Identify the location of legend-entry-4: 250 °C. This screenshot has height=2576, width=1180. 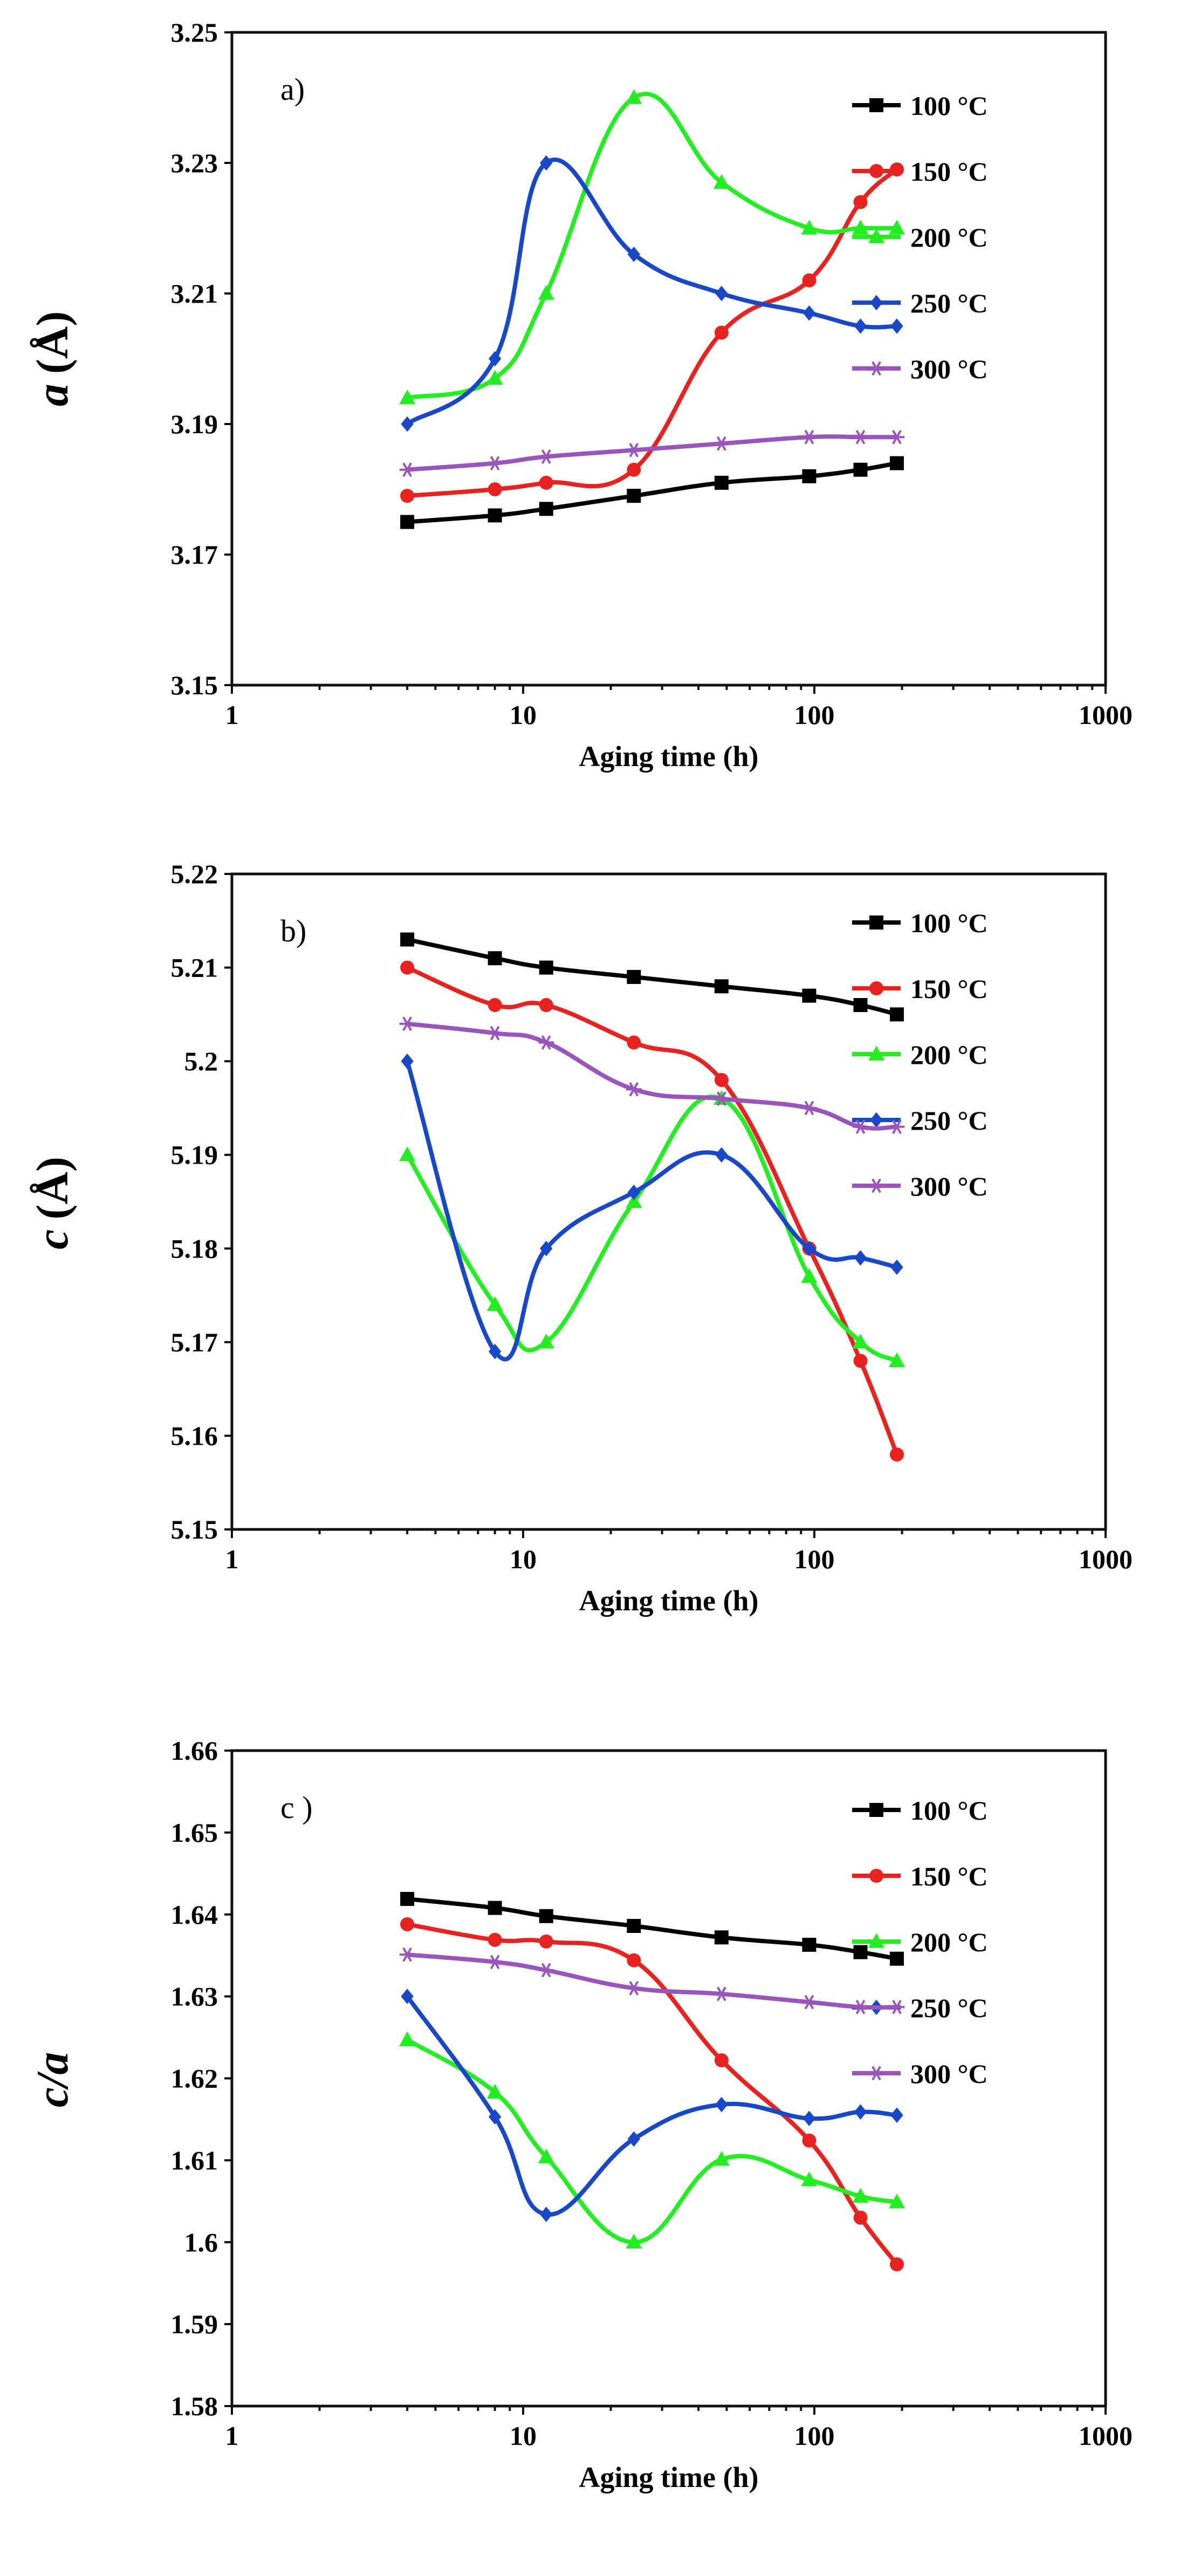
(920, 1120).